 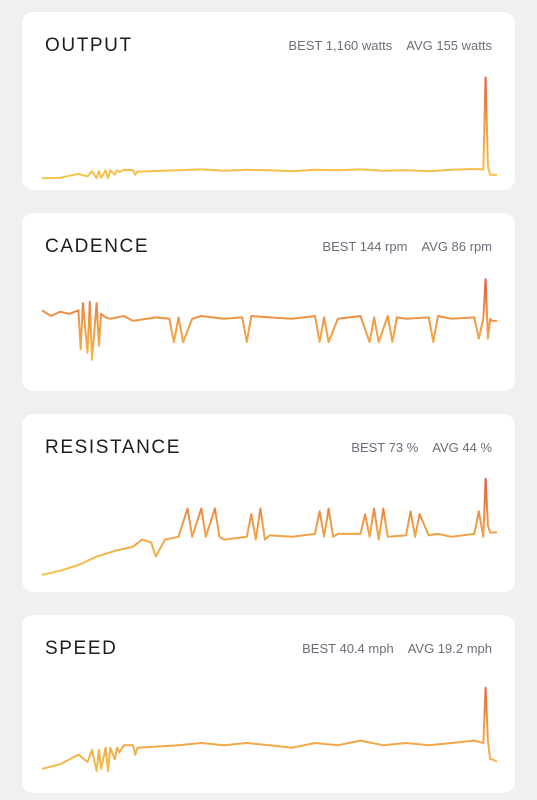 I want to click on output-avg: AVG 155 watts, so click(x=449, y=45).